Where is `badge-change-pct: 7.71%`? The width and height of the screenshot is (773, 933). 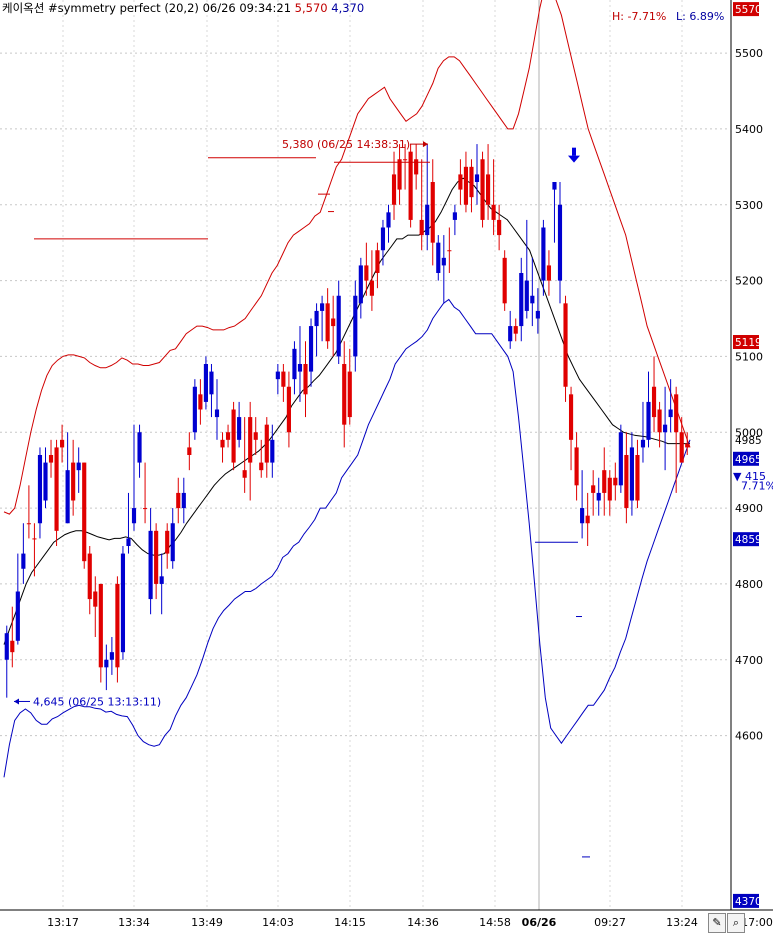 badge-change-pct: 7.71% is located at coordinates (757, 485).